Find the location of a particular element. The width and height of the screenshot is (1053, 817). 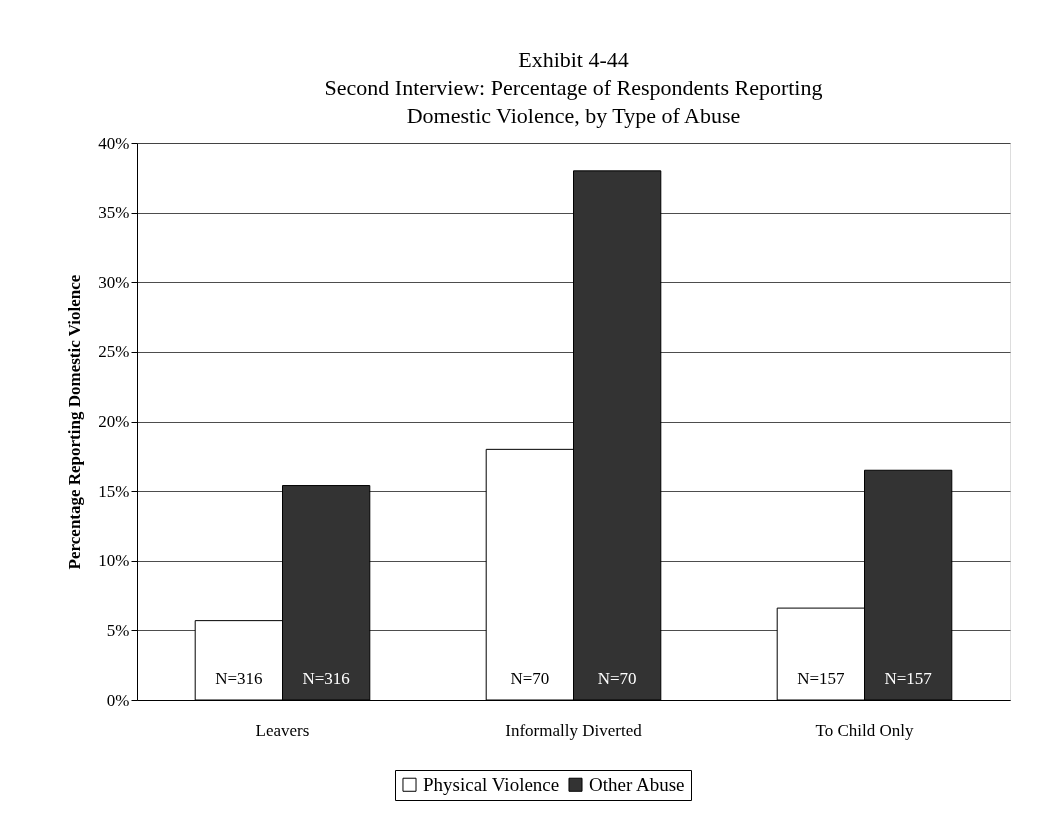

x-tick-label: To Child Only is located at coordinates (864, 730).